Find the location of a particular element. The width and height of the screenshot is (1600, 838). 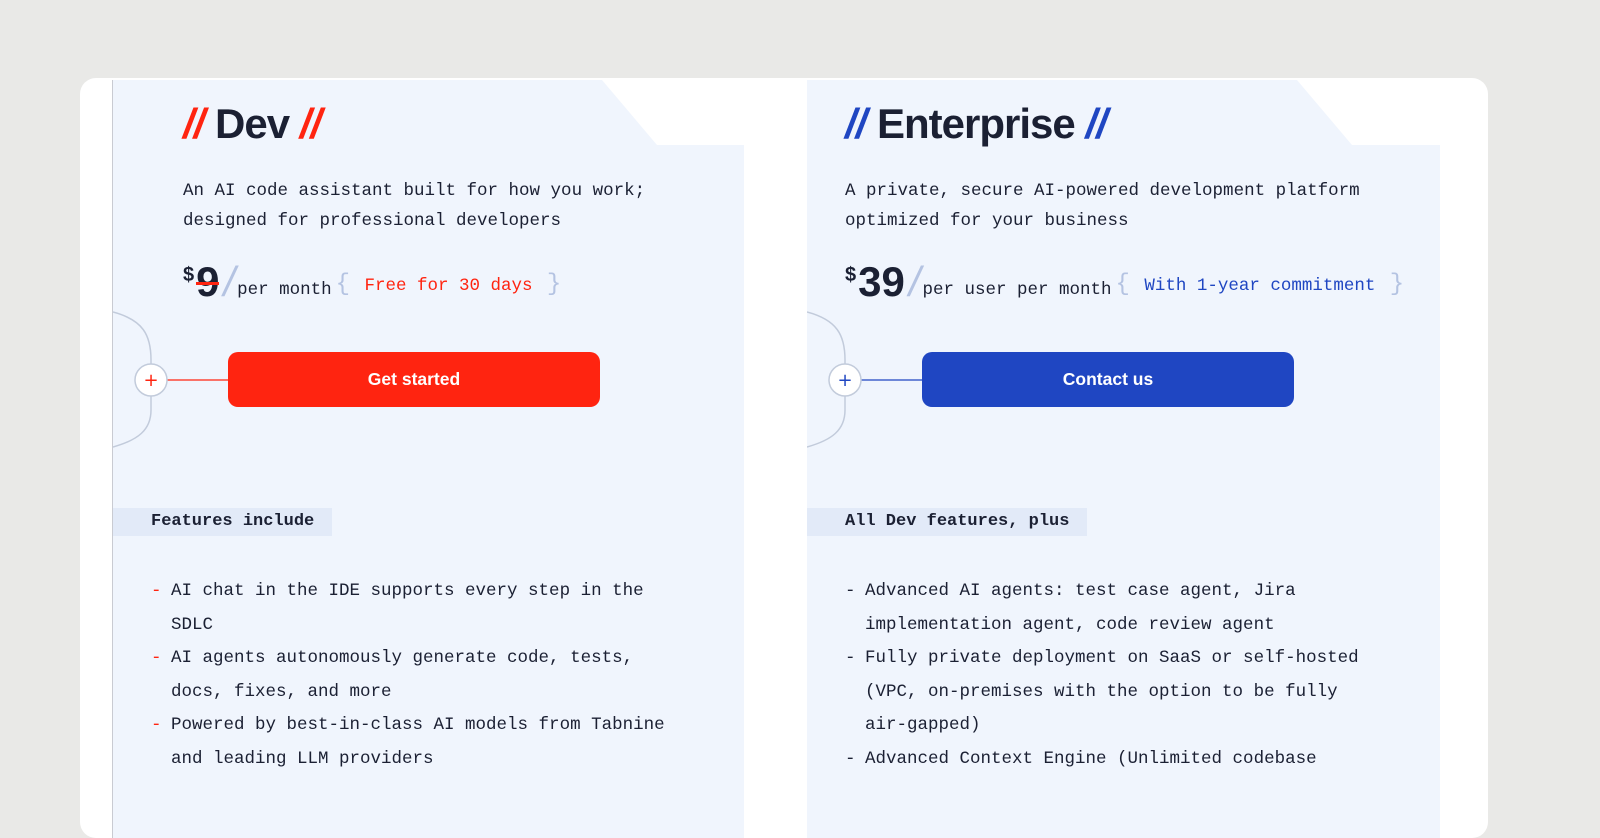

price-period: per user per month is located at coordinates (1017, 290).